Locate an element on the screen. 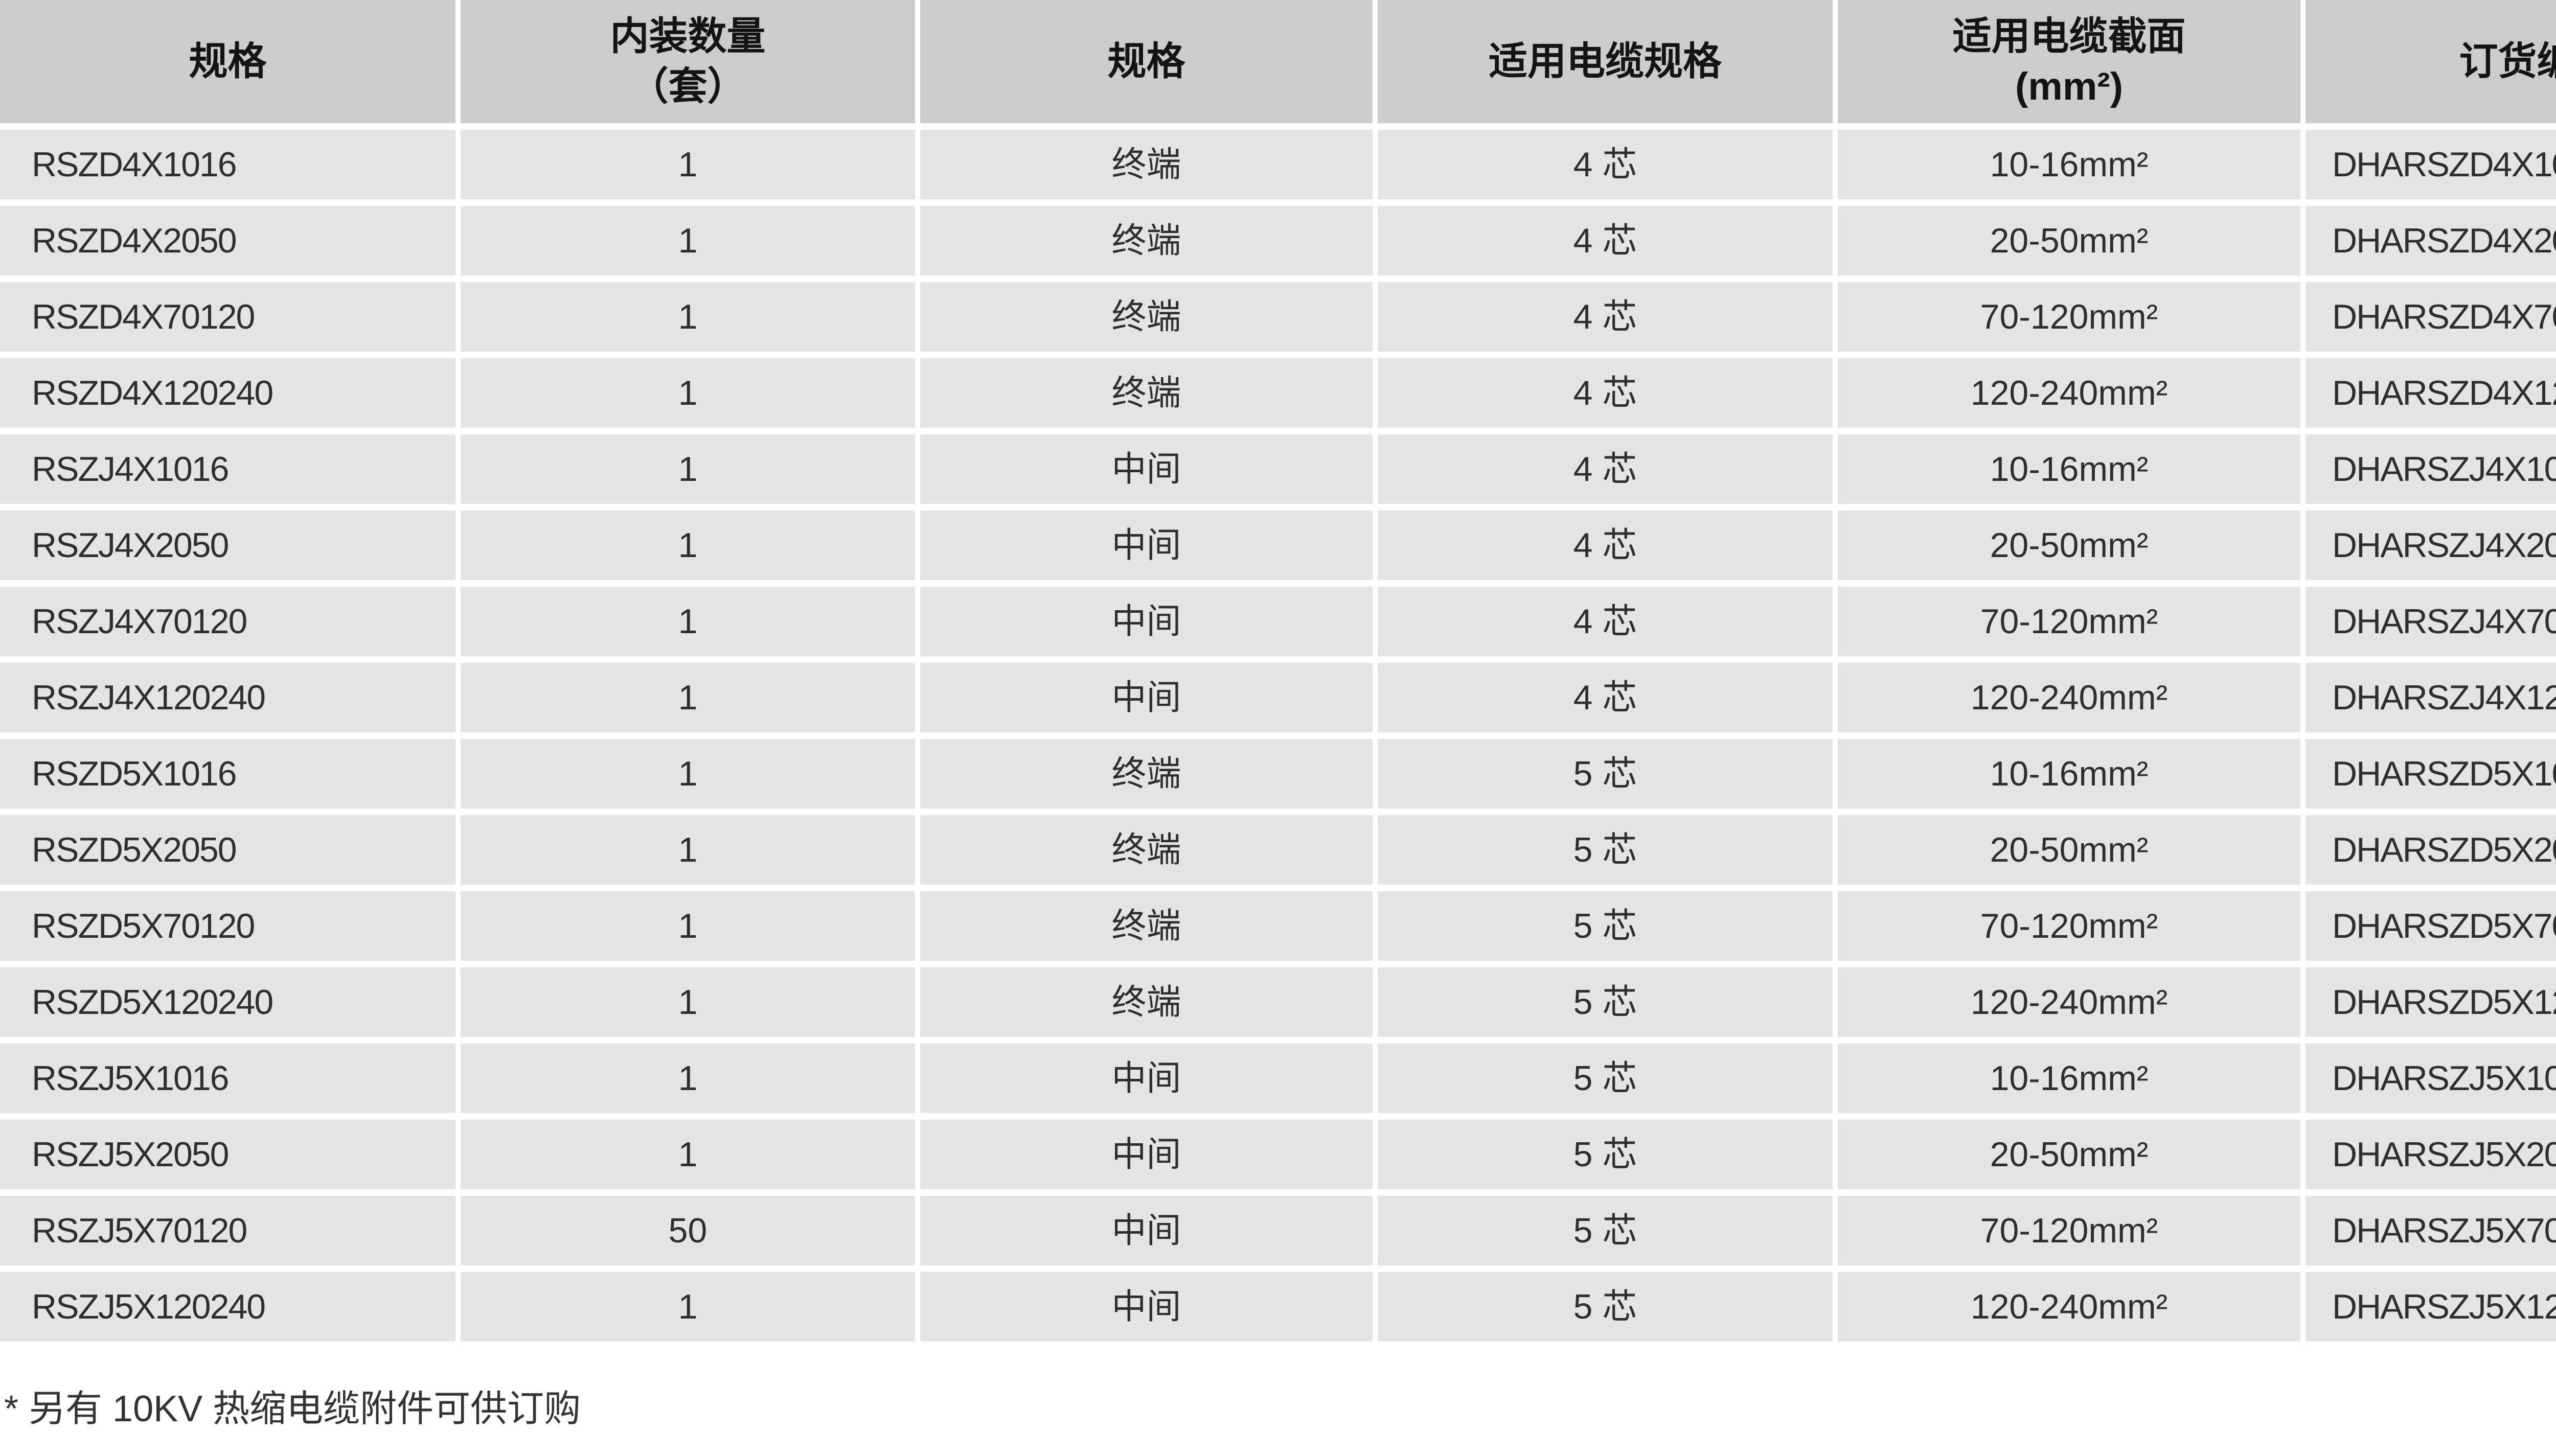  cell: 50 is located at coordinates (688, 1230).